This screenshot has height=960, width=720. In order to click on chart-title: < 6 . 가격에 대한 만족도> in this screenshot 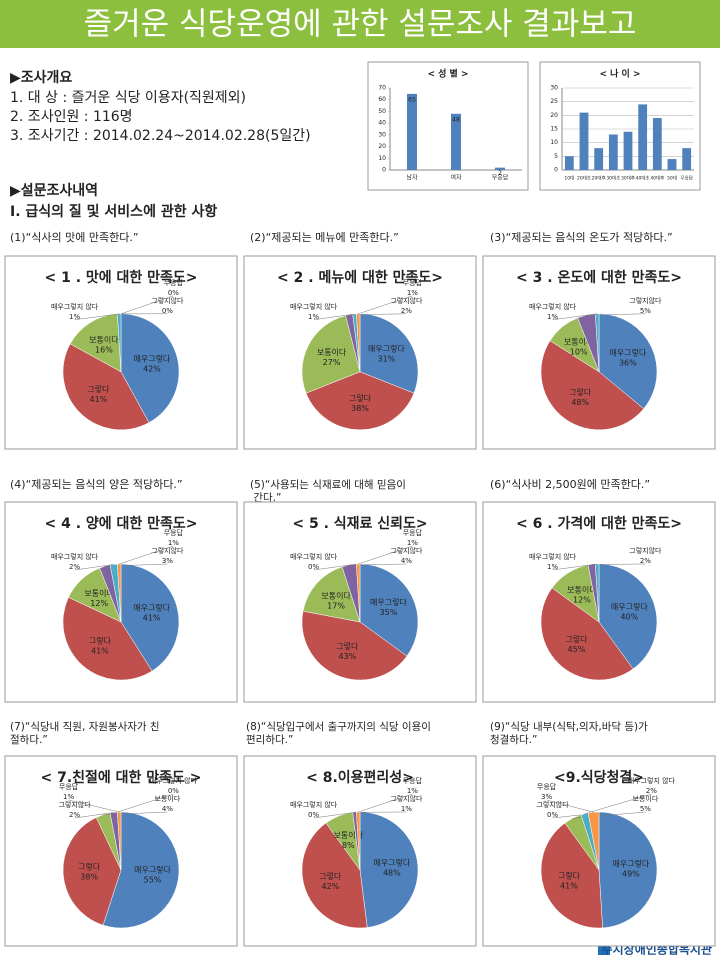, I will do `click(599, 523)`.